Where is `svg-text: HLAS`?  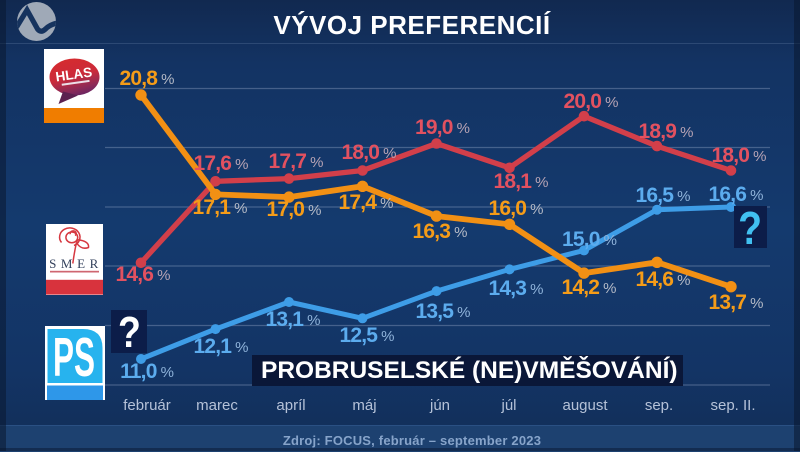 svg-text: HLAS is located at coordinates (74, 75).